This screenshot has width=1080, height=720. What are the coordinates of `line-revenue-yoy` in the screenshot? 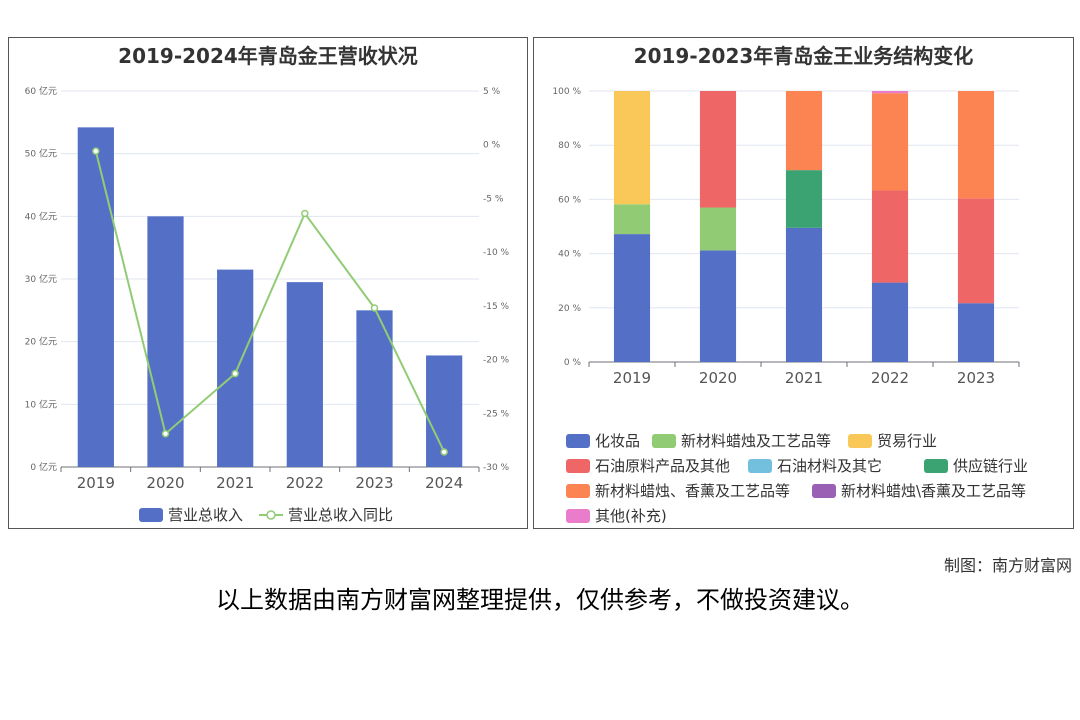 It's located at (270, 301).